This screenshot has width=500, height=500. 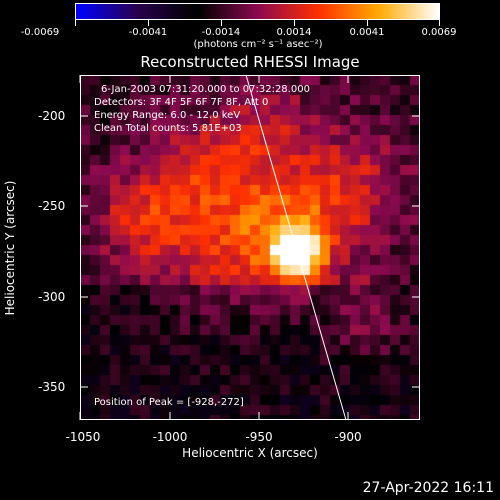 What do you see at coordinates (428, 488) in the screenshot?
I see `timestamp: 27-Apr-2022 16:11` at bounding box center [428, 488].